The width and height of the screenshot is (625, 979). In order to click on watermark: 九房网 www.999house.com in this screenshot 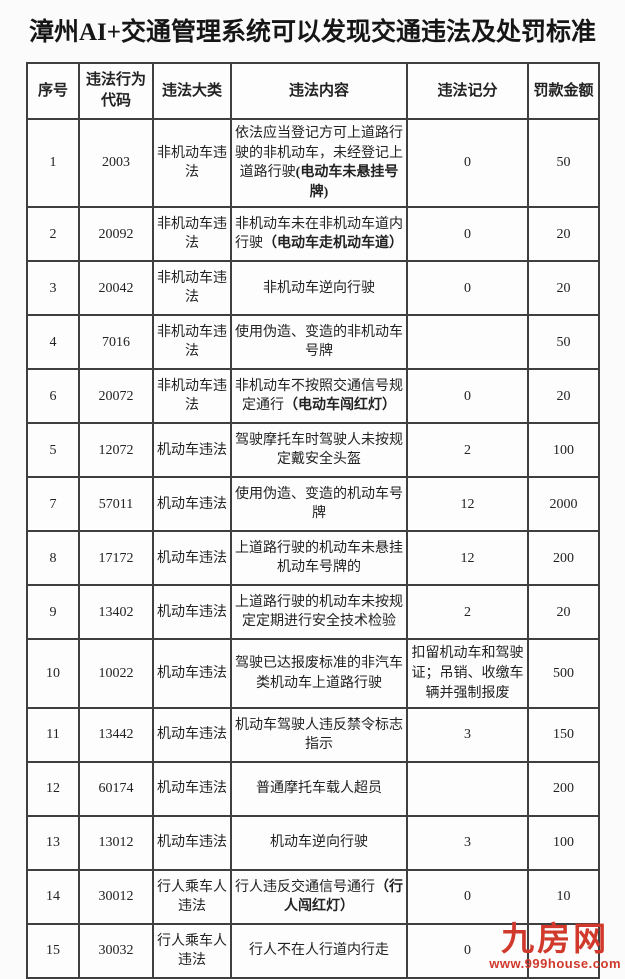, I will do `click(555, 946)`.